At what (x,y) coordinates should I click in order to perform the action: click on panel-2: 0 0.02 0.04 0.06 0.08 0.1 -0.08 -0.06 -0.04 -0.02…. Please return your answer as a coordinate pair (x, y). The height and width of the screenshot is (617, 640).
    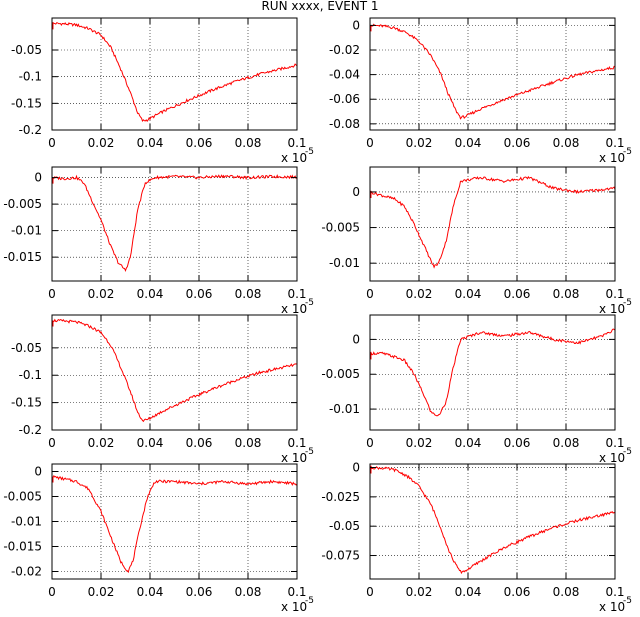
    Looking at the image, I should click on (480, 91).